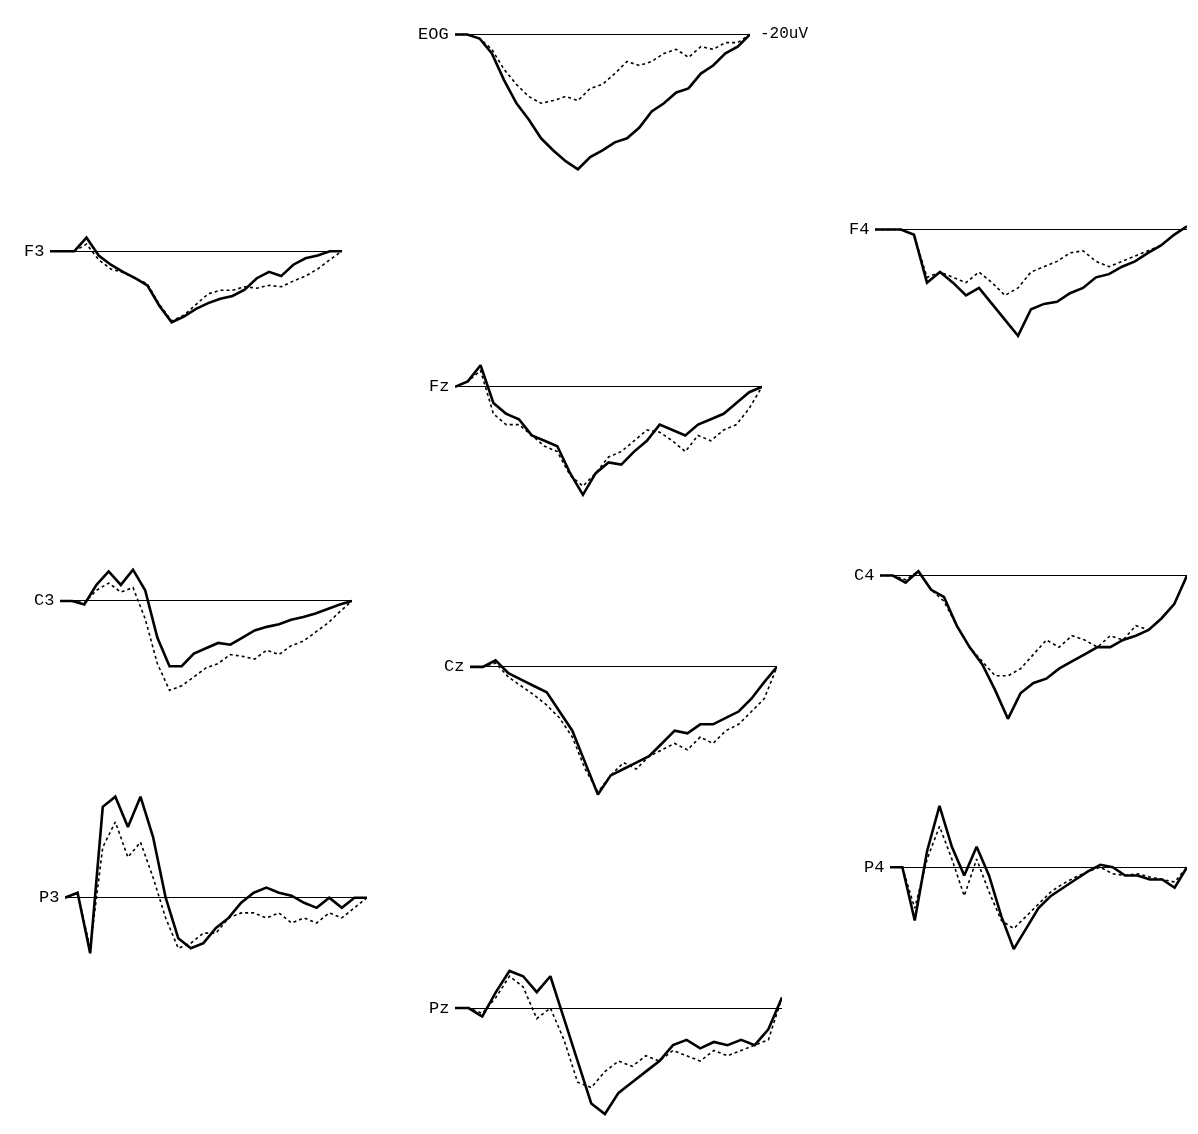 The width and height of the screenshot is (1198, 1134). I want to click on text: C3, so click(44, 600).